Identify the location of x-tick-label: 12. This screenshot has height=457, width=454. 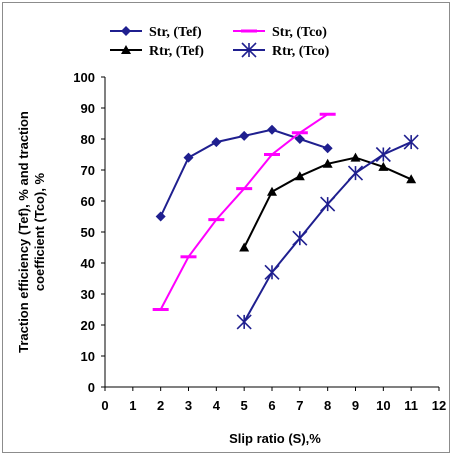
(439, 405).